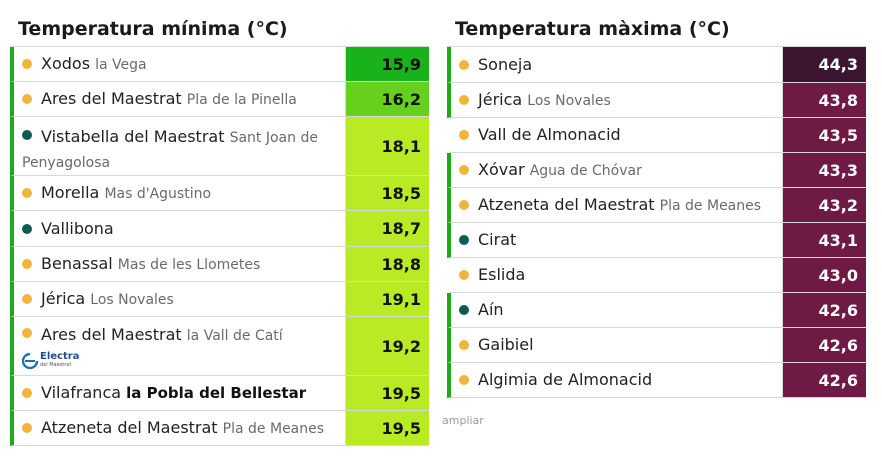  I want to click on table-row: Aín 42,6, so click(656, 310).